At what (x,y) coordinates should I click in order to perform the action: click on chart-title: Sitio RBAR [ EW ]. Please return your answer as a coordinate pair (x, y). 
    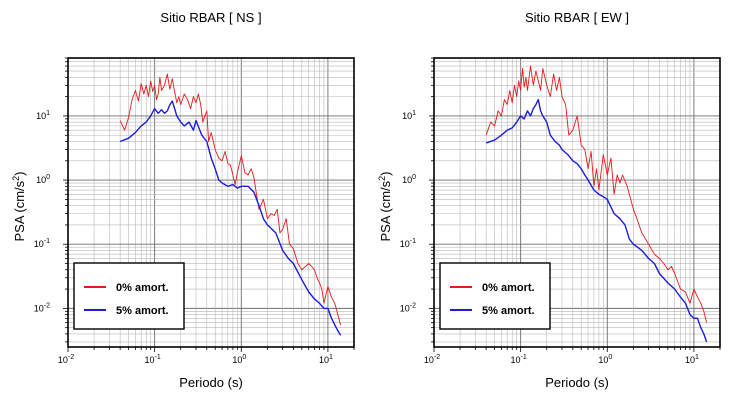
    Looking at the image, I should click on (577, 17).